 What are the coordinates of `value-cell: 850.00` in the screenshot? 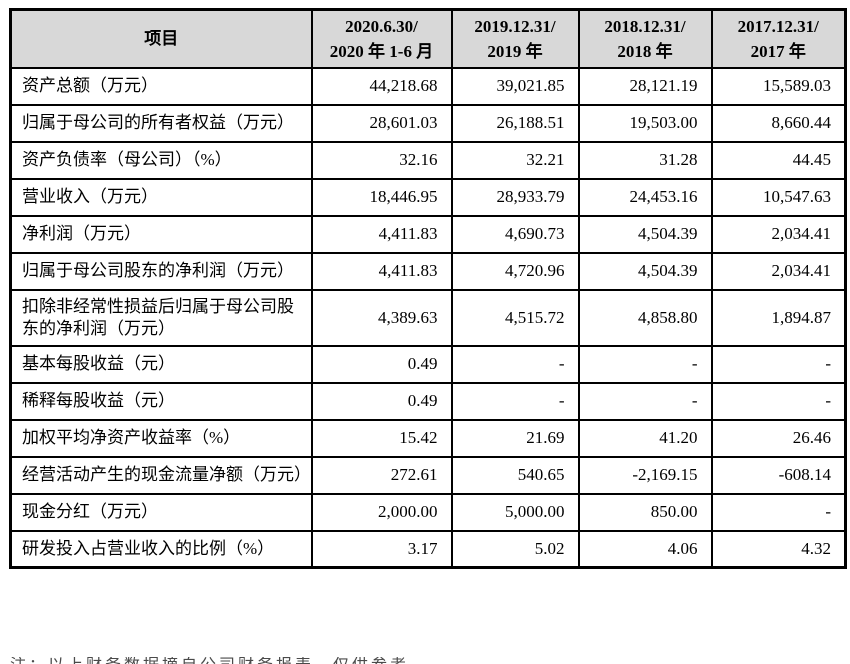 It's located at (645, 512).